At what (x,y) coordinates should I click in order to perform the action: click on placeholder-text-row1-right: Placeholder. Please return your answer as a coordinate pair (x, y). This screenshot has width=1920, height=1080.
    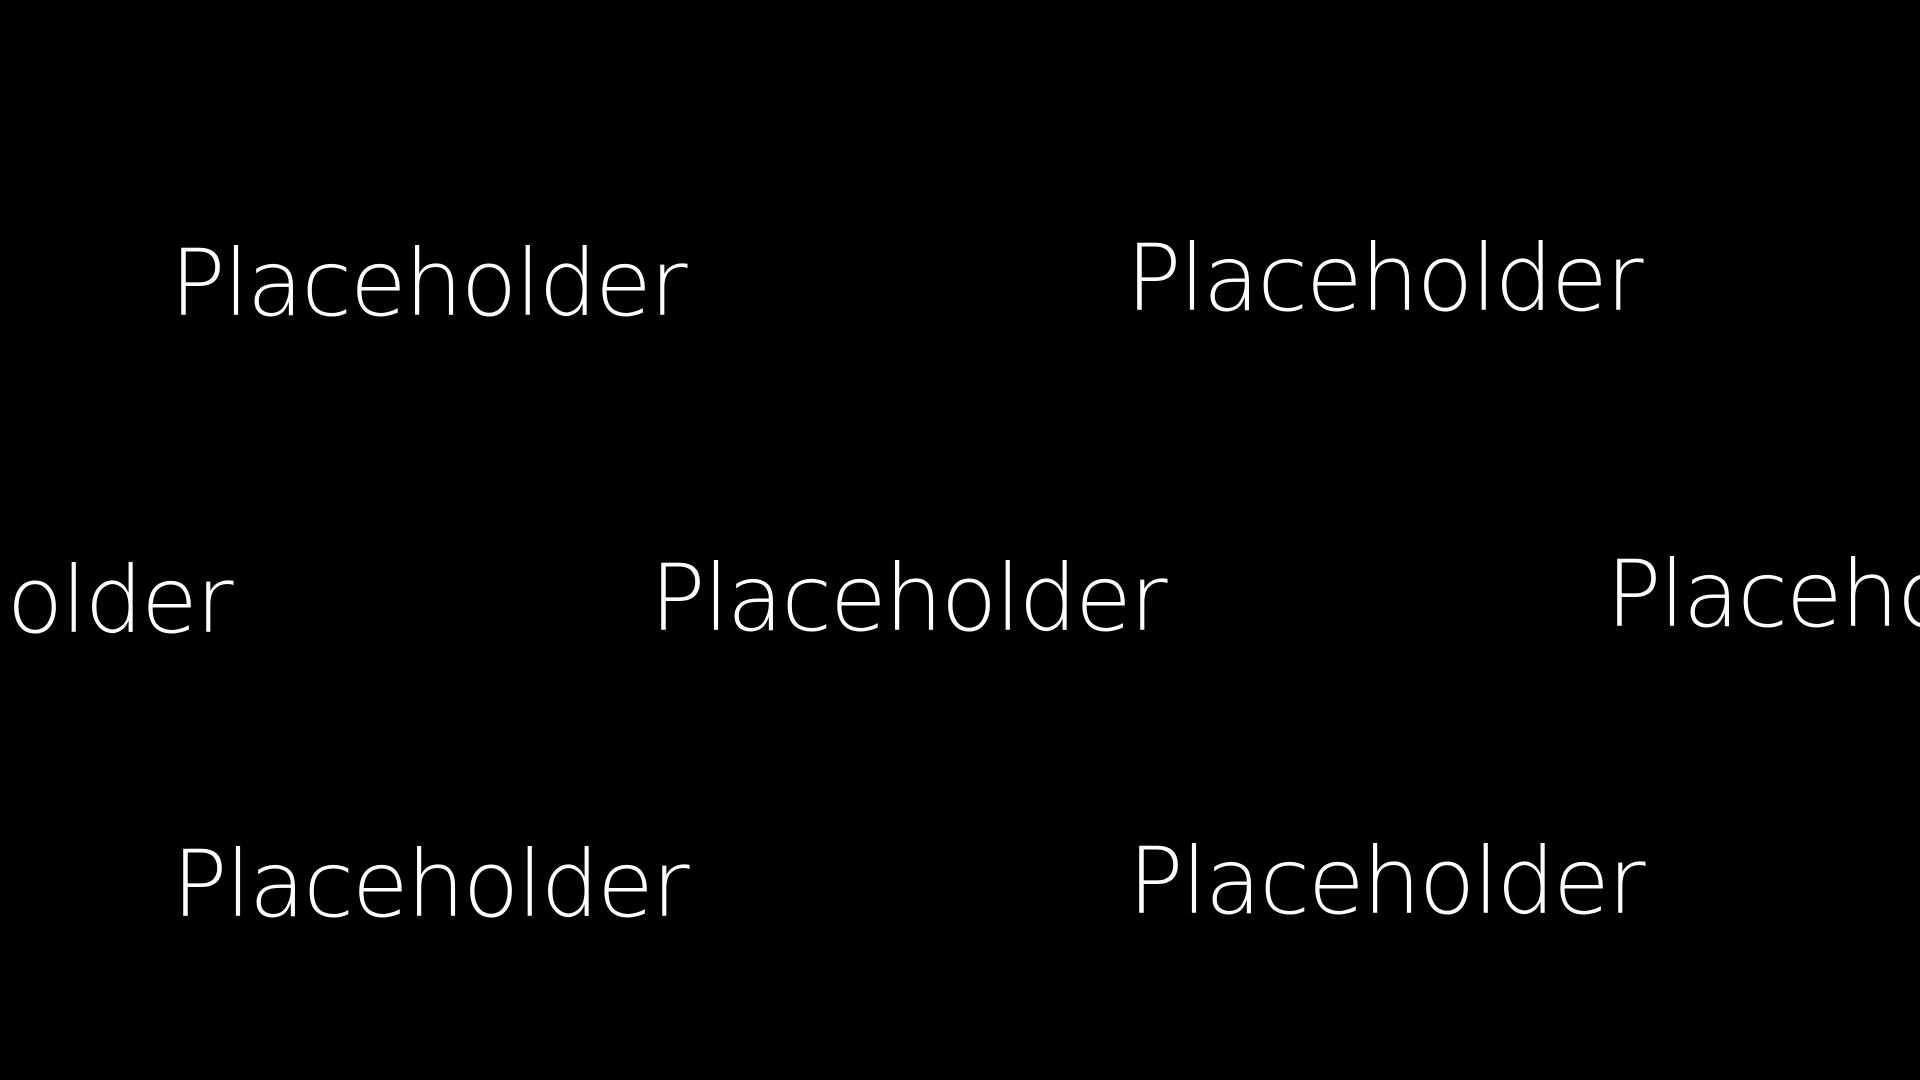
    Looking at the image, I should click on (1385, 278).